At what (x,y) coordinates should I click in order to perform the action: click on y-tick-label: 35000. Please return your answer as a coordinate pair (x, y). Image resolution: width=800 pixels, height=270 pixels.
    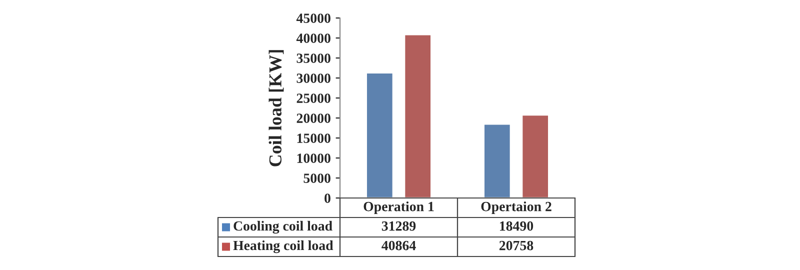
    Looking at the image, I should click on (313, 58).